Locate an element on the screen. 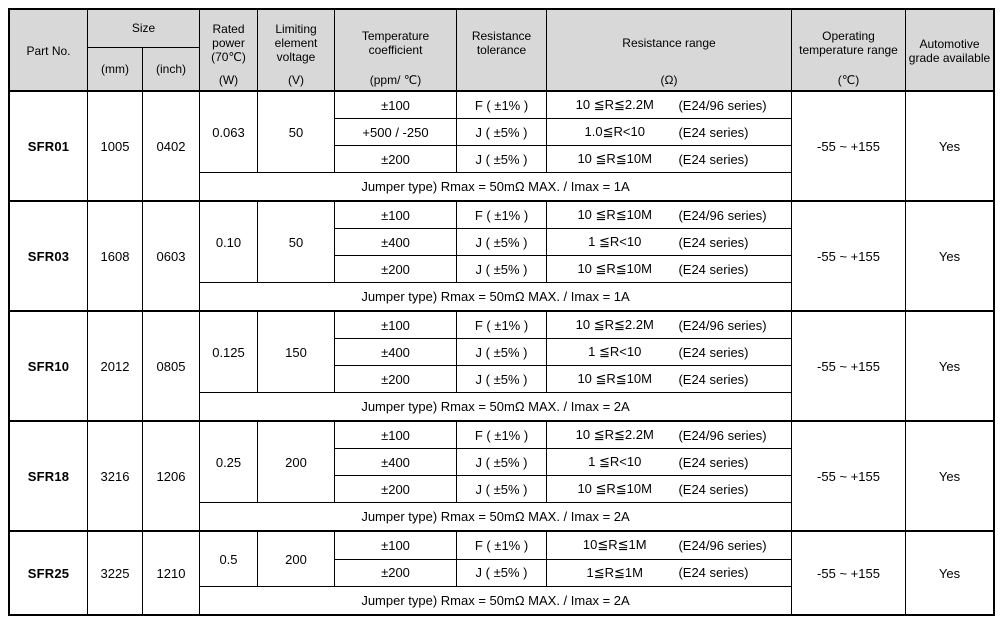  resistance-range: 10≦R≦1M (E24/96 series) is located at coordinates (669, 545).